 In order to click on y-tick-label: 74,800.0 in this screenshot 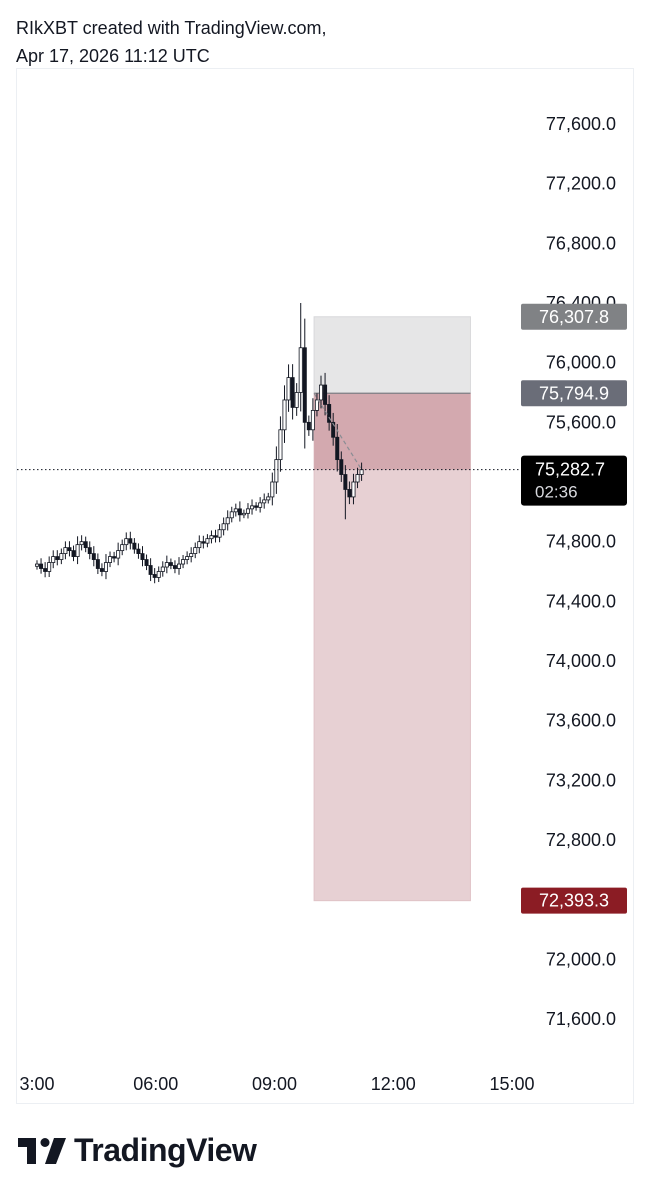, I will do `click(581, 542)`.